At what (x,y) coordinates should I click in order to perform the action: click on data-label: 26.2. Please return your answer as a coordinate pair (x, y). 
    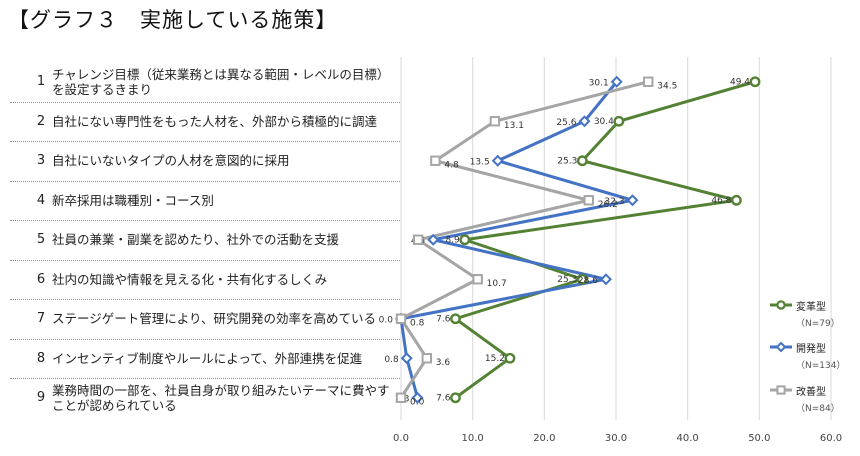
    Looking at the image, I should click on (608, 205).